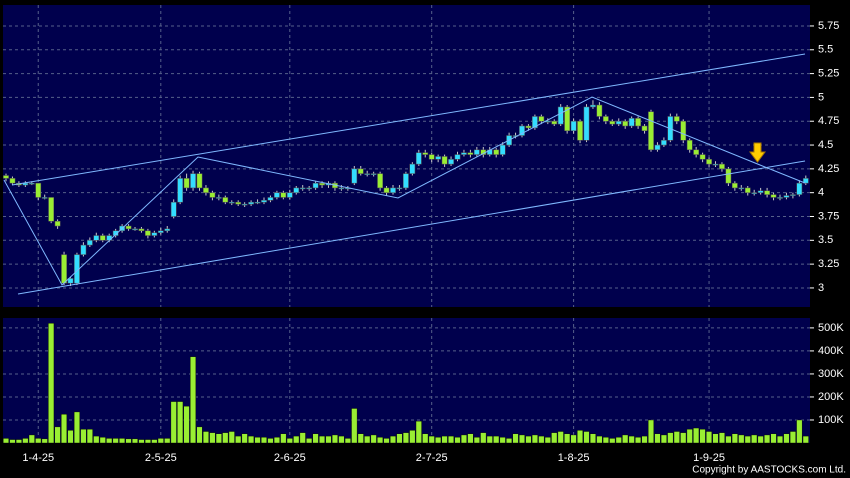  I want to click on y-tick-label: 4.25, so click(828, 169).